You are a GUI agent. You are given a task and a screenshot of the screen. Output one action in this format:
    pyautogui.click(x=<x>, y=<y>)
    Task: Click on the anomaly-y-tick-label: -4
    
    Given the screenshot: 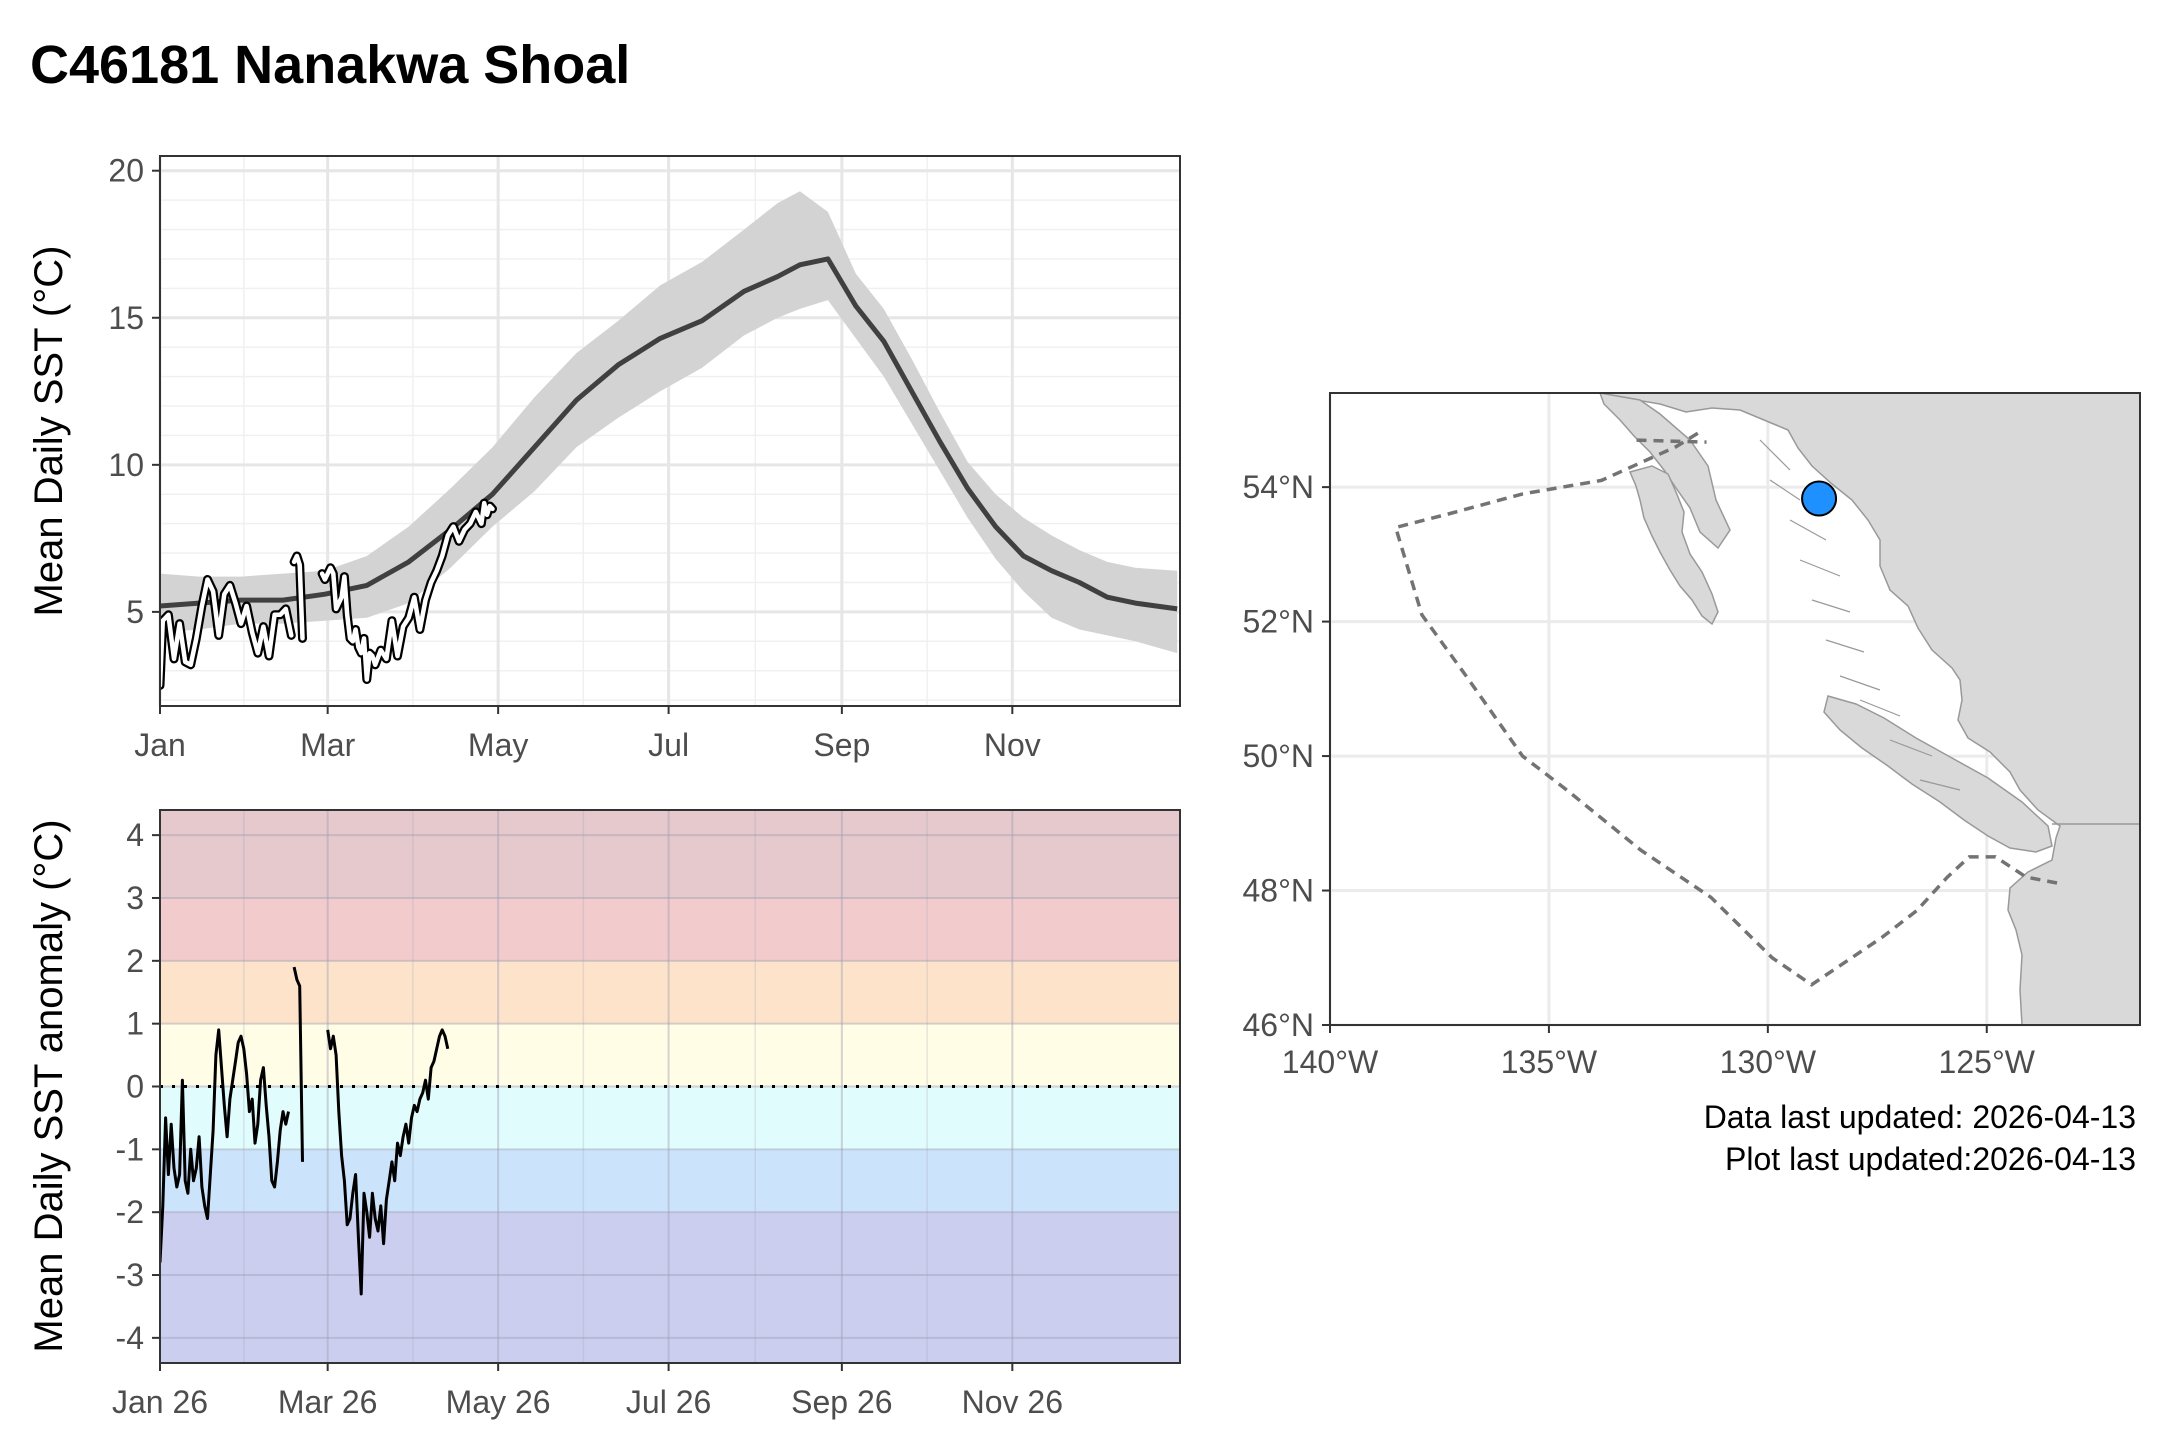 What is the action you would take?
    pyautogui.click(x=130, y=1338)
    